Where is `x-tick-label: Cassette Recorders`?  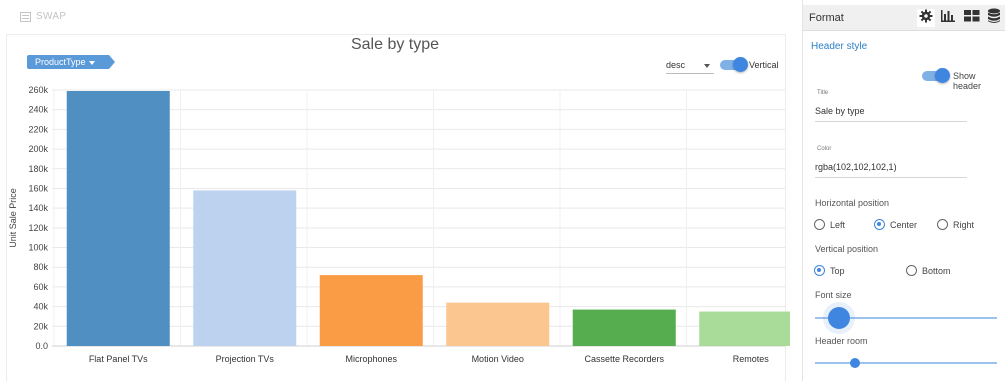 x-tick-label: Cassette Recorders is located at coordinates (624, 359).